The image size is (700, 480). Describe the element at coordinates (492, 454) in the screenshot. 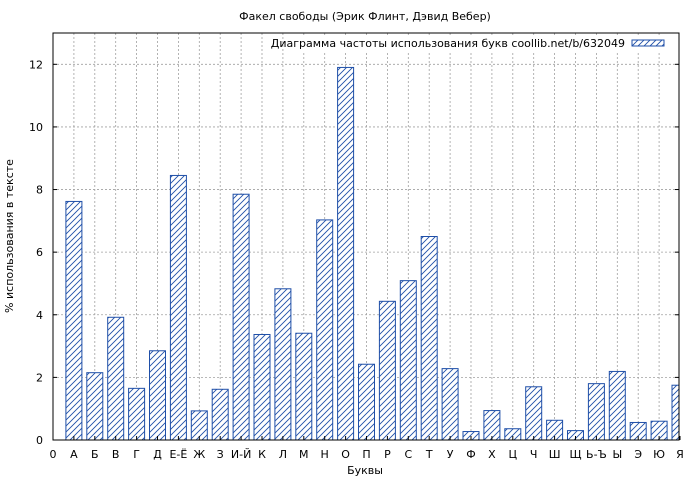

I see `x-tick-label: Х` at that location.